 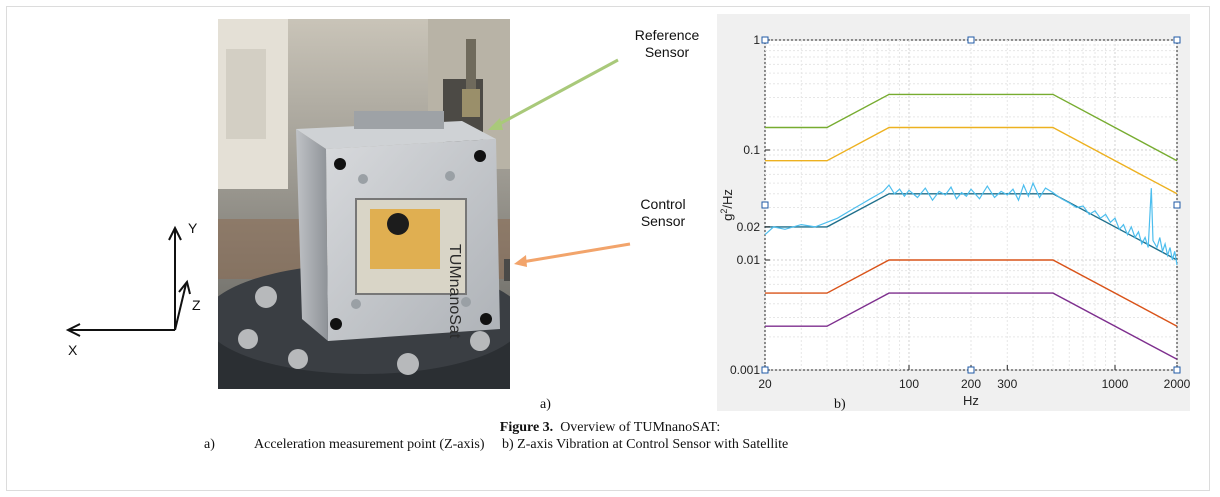 What do you see at coordinates (545, 404) in the screenshot?
I see `subfig-a-label: a)` at bounding box center [545, 404].